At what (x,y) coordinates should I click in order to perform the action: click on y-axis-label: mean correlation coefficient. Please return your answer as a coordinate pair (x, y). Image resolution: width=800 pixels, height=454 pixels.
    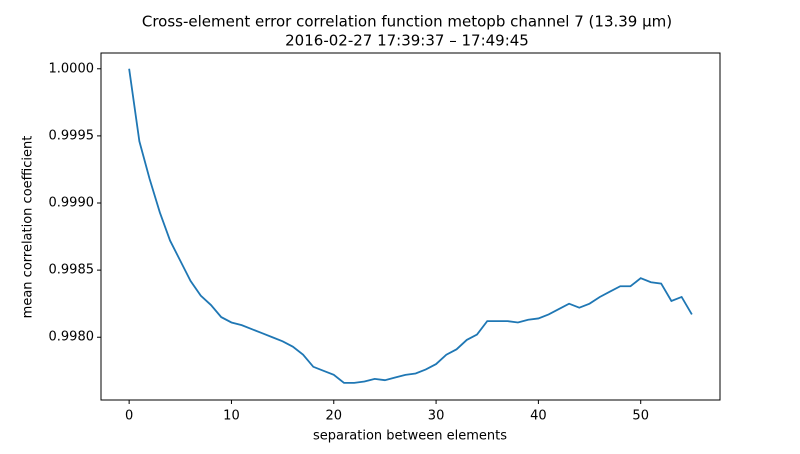
    Looking at the image, I should click on (28, 227).